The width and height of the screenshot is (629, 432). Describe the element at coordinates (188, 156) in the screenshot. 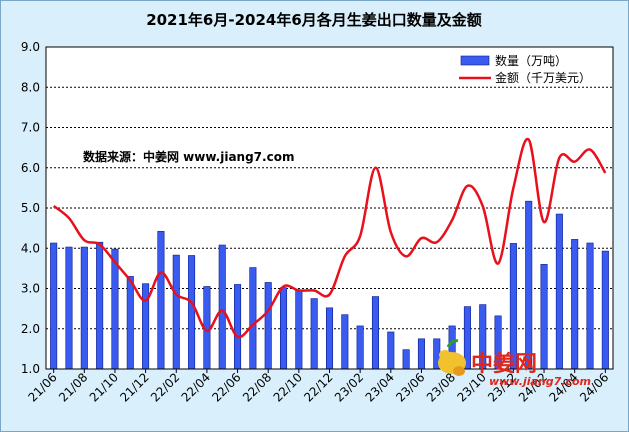

I see `source-note: 数据来源：中姜网 www.jiang7.com` at that location.